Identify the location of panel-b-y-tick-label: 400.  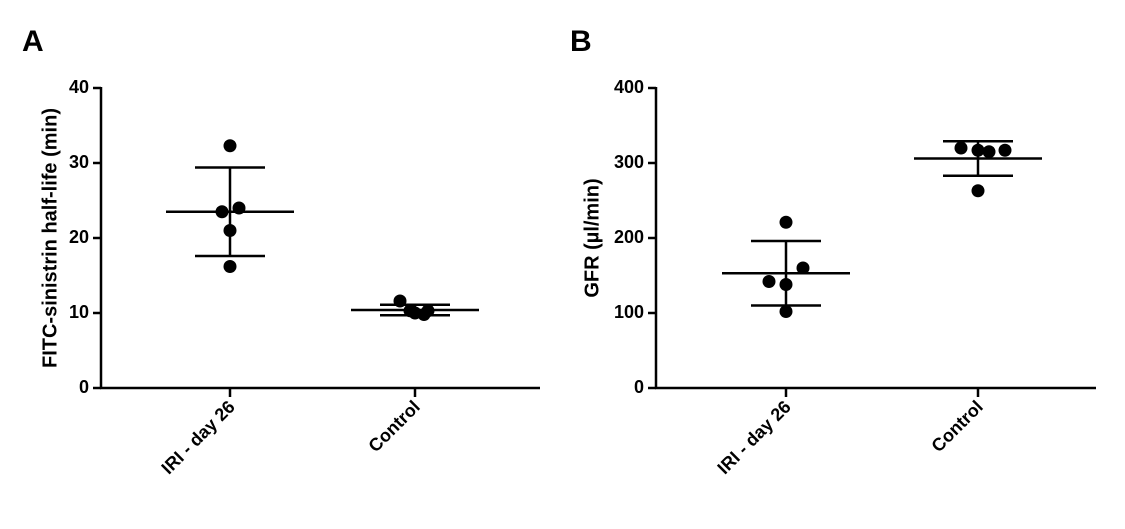
(629, 87).